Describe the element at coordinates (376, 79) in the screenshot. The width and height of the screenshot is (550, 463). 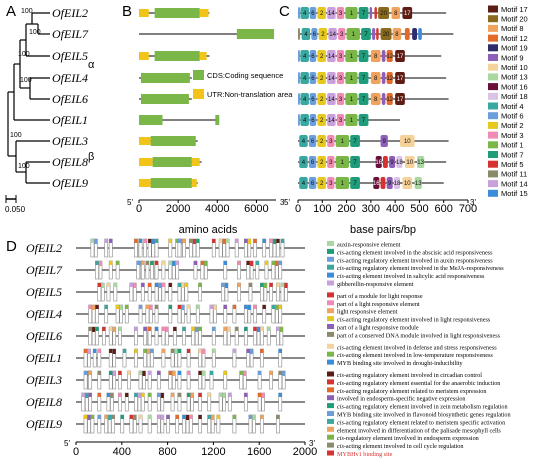
I see `motif-number-8: 8` at that location.